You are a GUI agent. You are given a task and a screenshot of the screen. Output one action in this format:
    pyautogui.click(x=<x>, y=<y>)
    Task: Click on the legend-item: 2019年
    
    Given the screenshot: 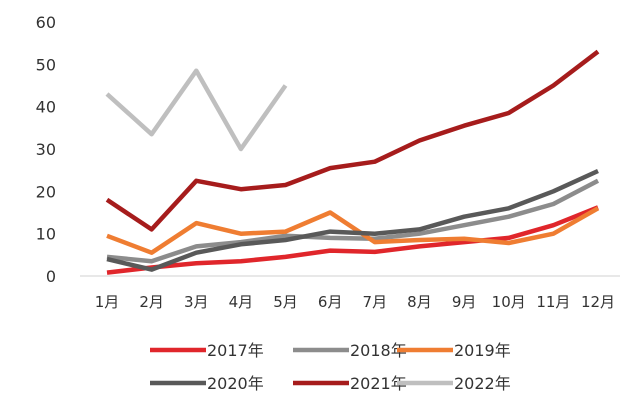 What is the action you would take?
    pyautogui.click(x=454, y=350)
    